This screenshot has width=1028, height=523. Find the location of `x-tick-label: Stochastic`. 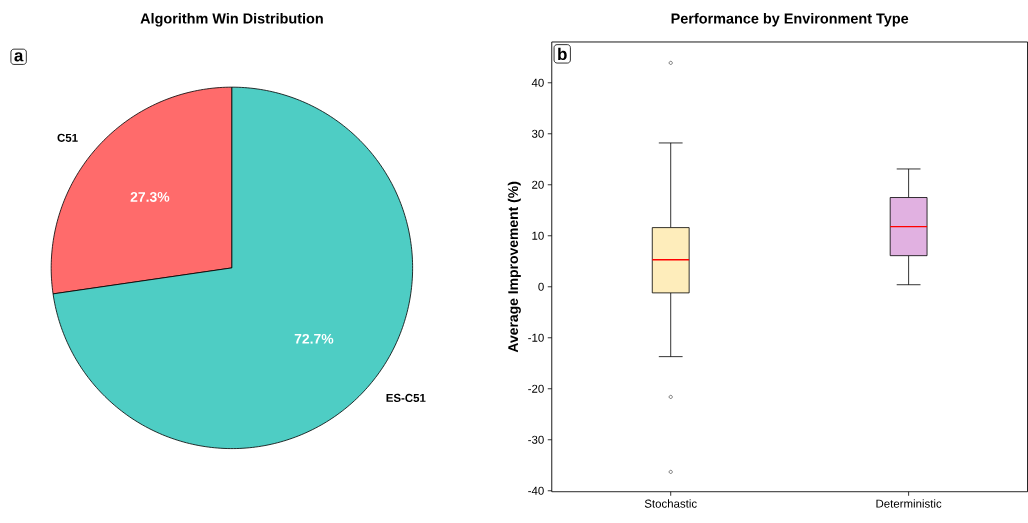

x-tick-label: Stochastic is located at coordinates (670, 503).